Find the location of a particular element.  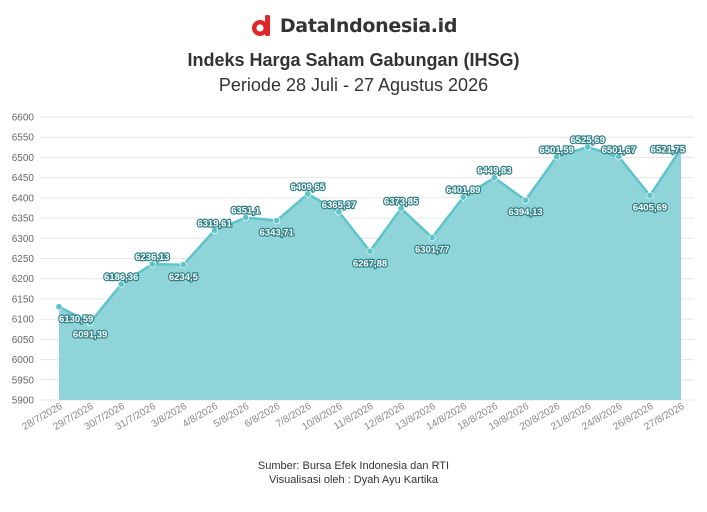

data-label: 6319,61 is located at coordinates (214, 223).